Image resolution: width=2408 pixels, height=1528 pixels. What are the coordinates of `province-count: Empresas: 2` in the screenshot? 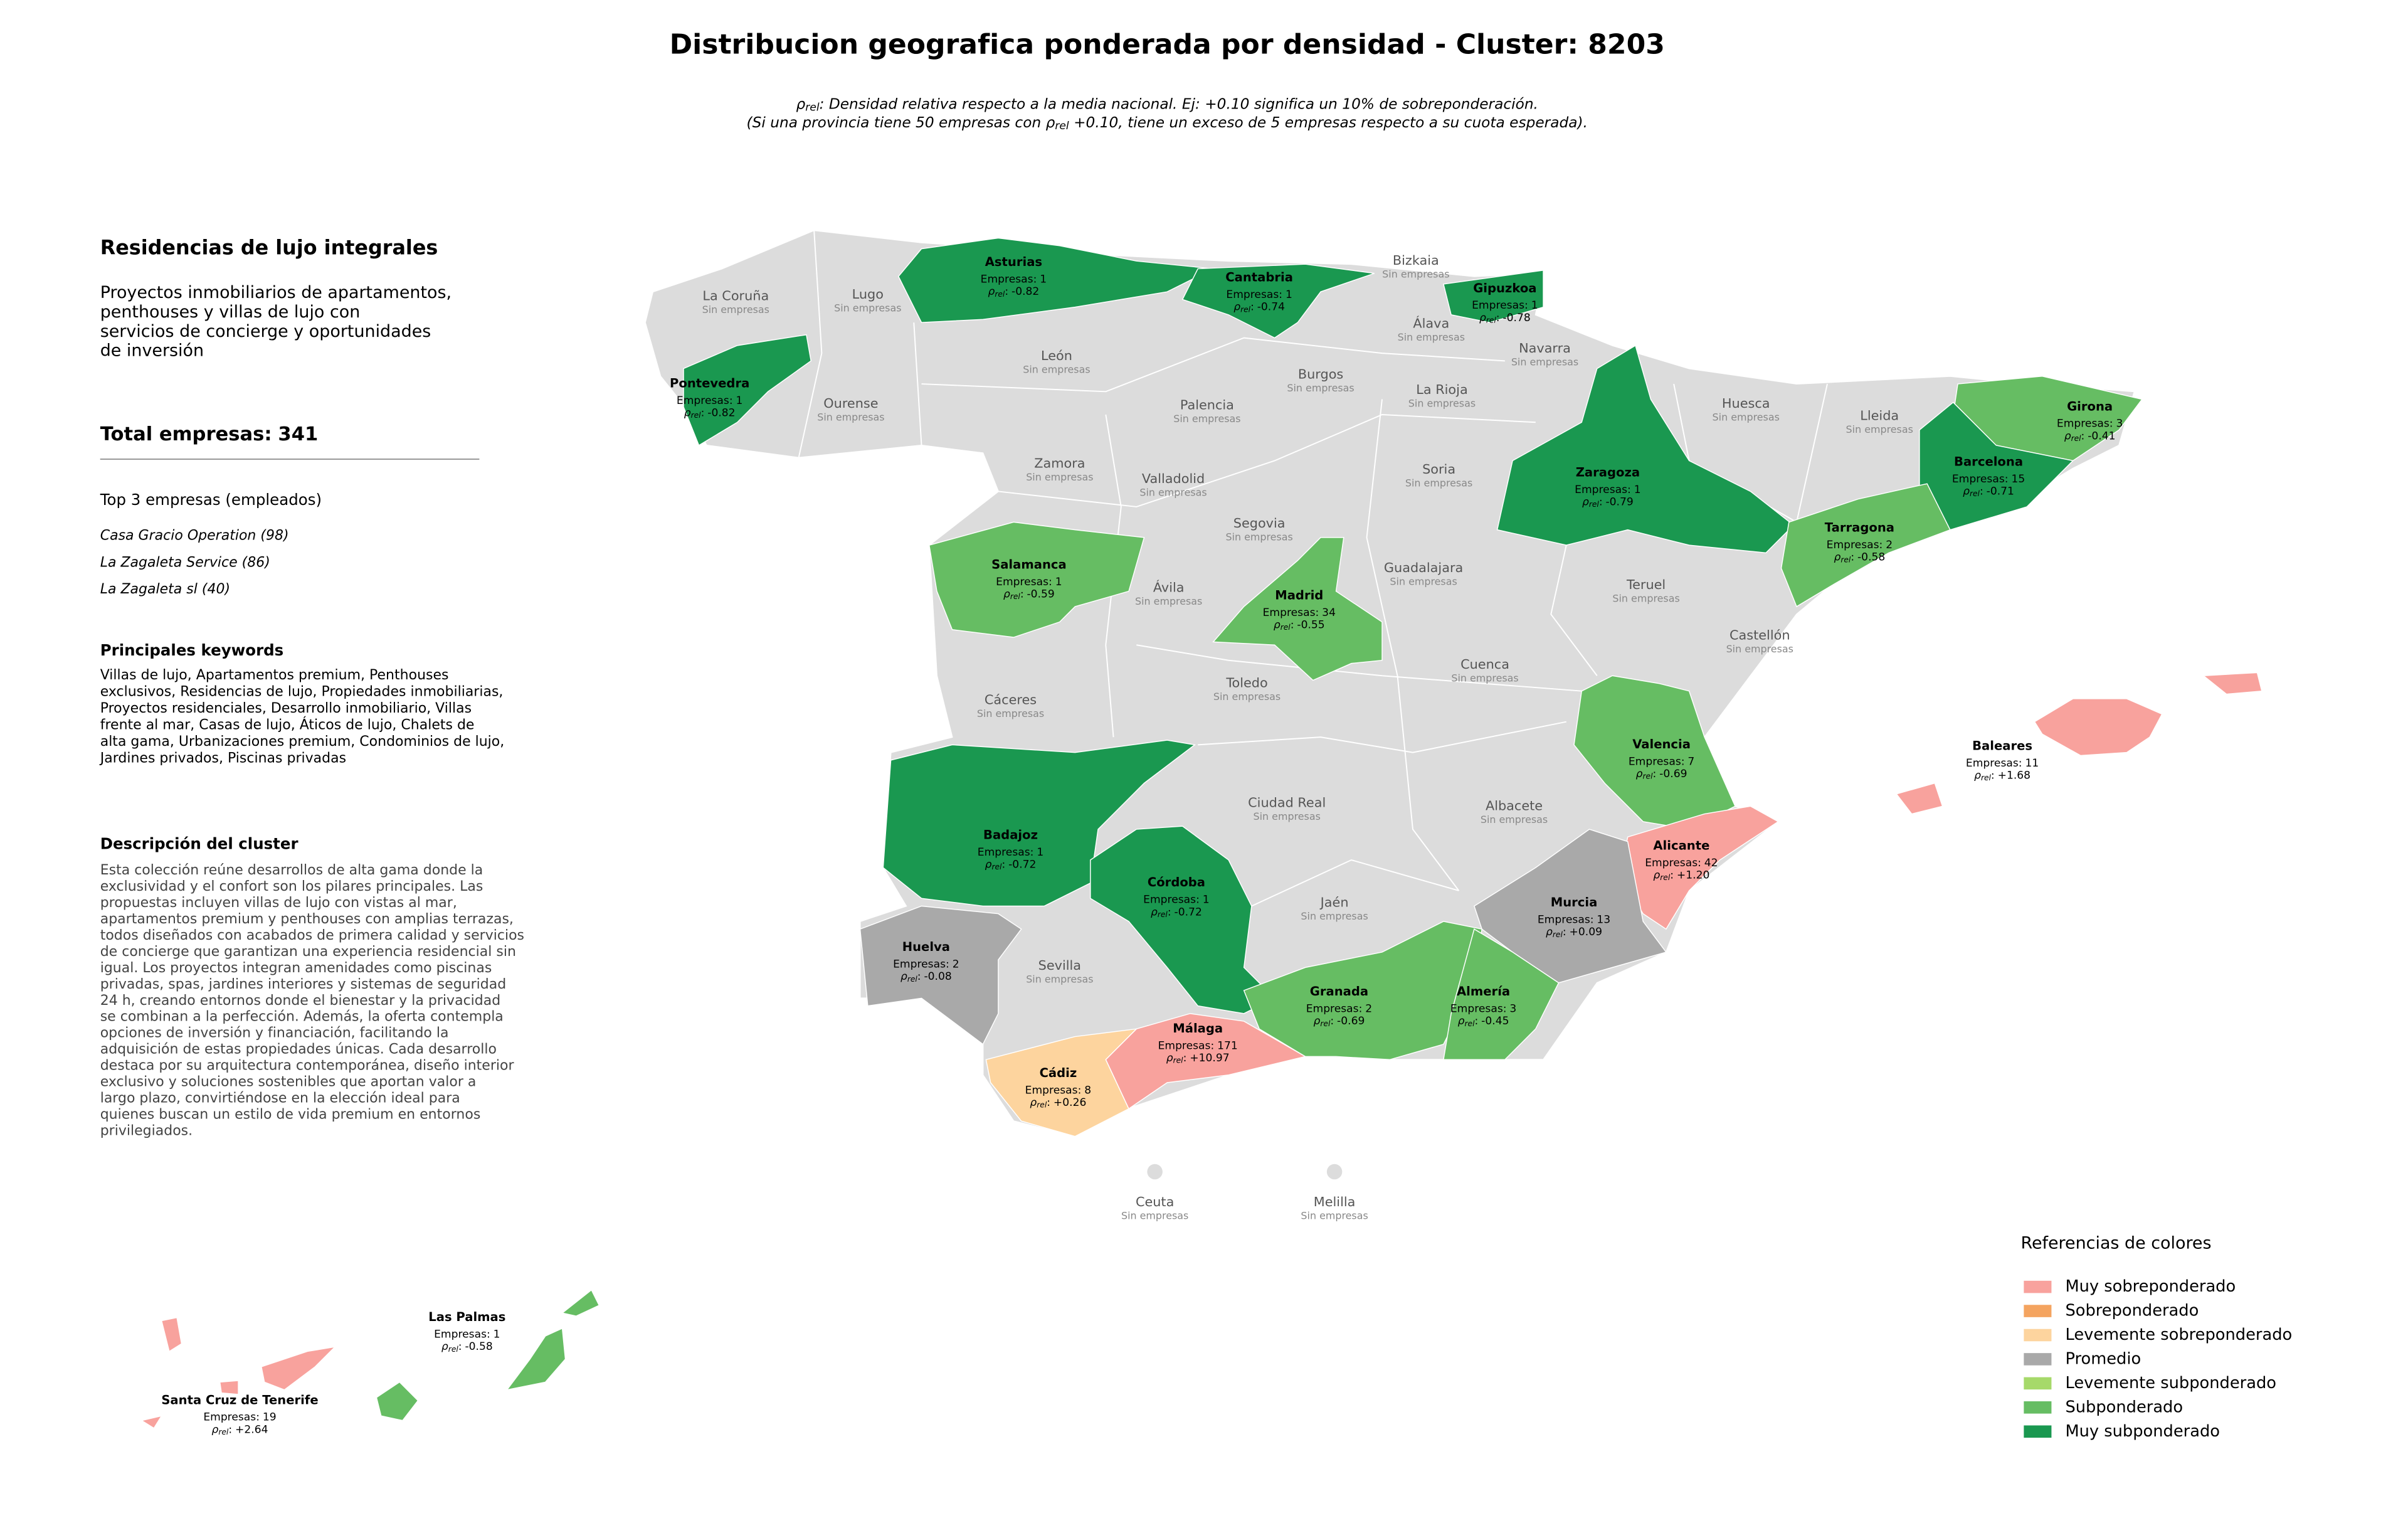 It's located at (1860, 545).